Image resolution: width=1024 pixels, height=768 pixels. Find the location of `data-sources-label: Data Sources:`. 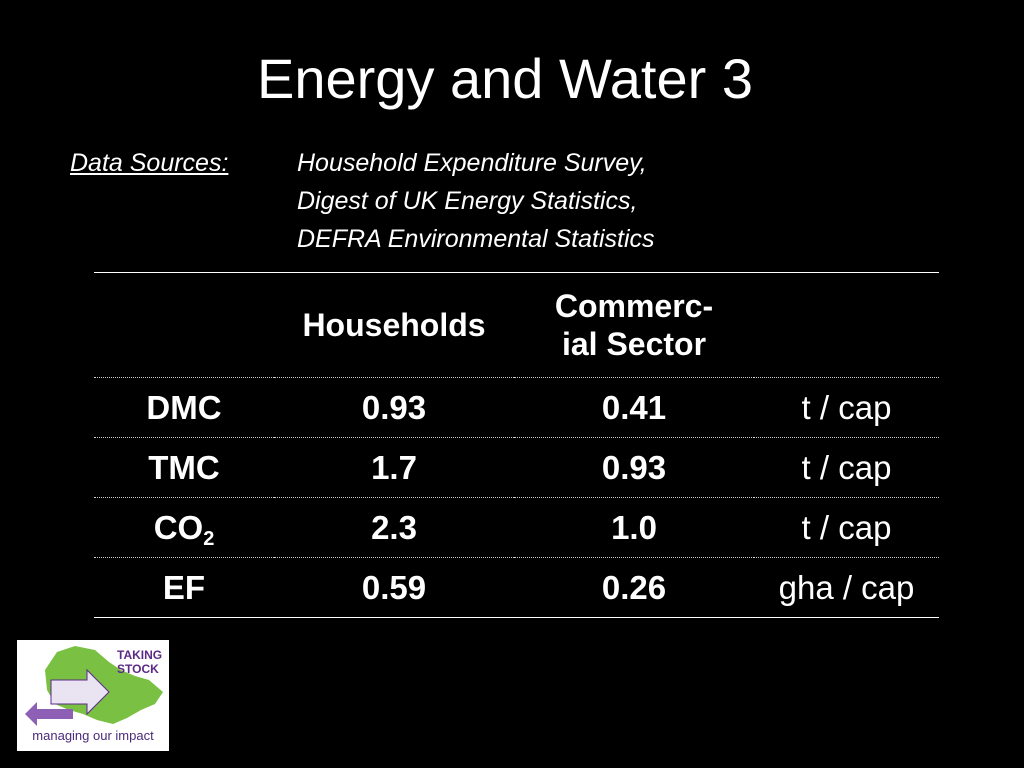

data-sources-label: Data Sources: is located at coordinates (149, 163).